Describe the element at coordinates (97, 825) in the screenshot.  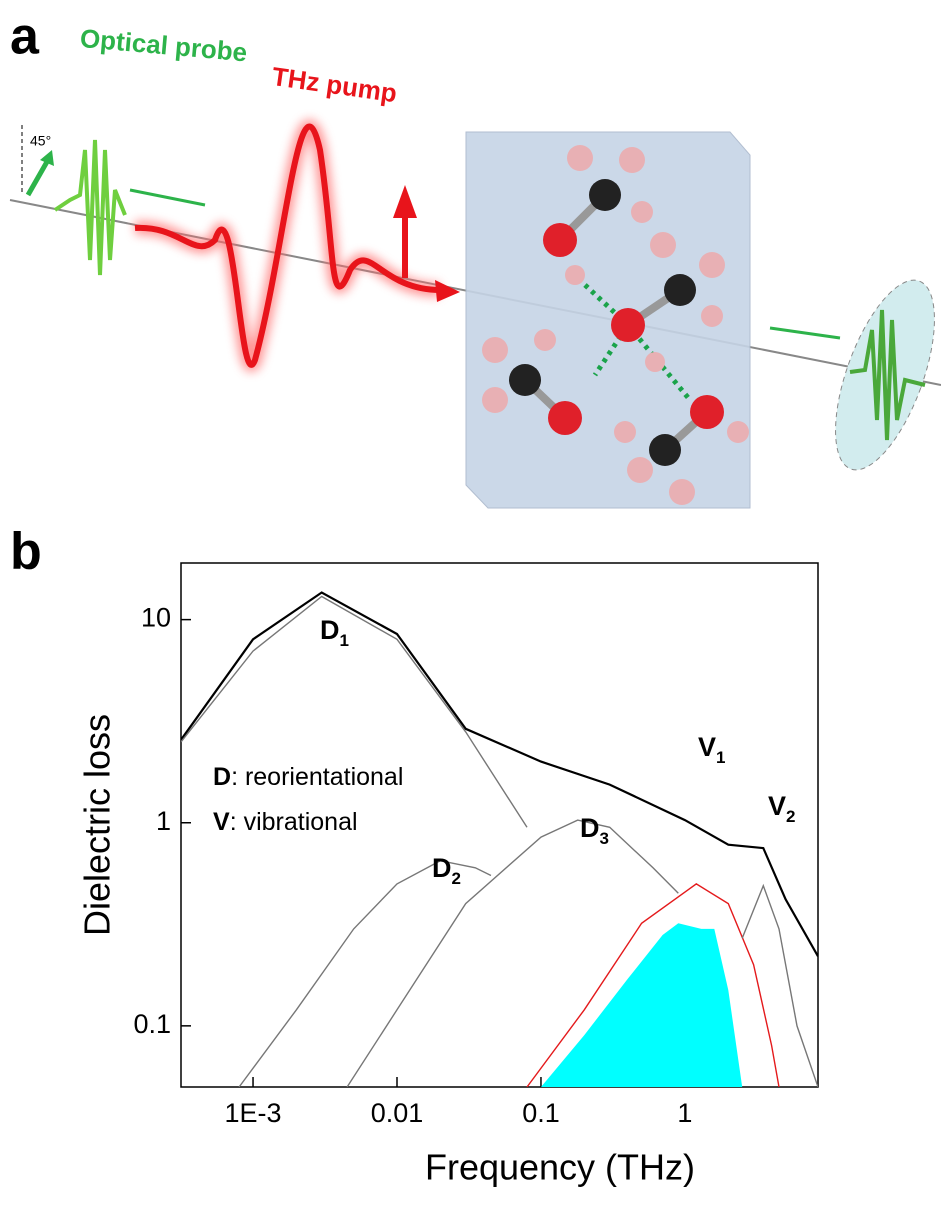
I see `y-axis-label: Dielectric loss` at that location.